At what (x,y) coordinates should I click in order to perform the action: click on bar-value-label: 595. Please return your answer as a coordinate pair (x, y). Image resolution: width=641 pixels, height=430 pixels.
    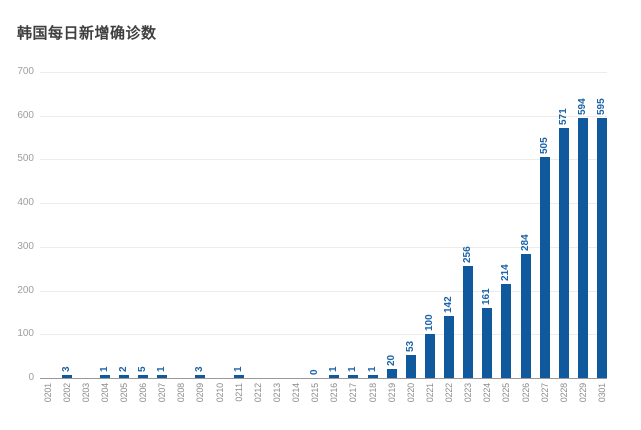
    Looking at the image, I should click on (601, 106).